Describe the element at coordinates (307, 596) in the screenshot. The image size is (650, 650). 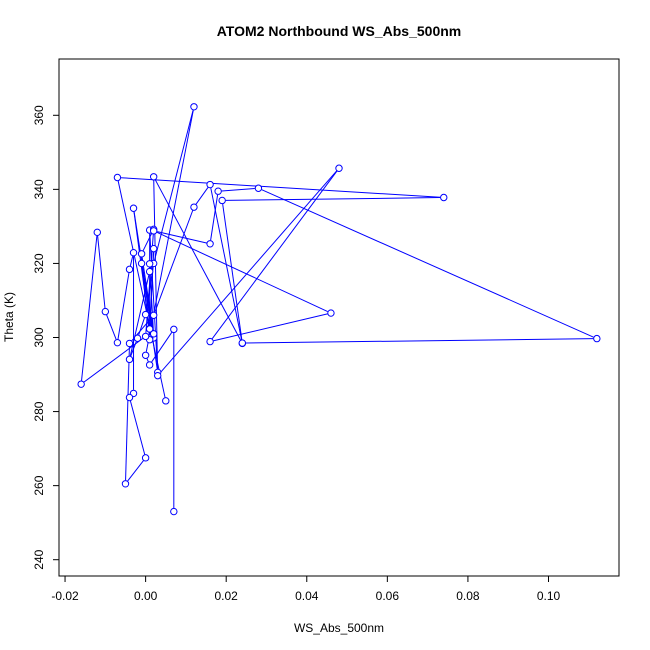
I see `x-tick-label: 0.04` at that location.